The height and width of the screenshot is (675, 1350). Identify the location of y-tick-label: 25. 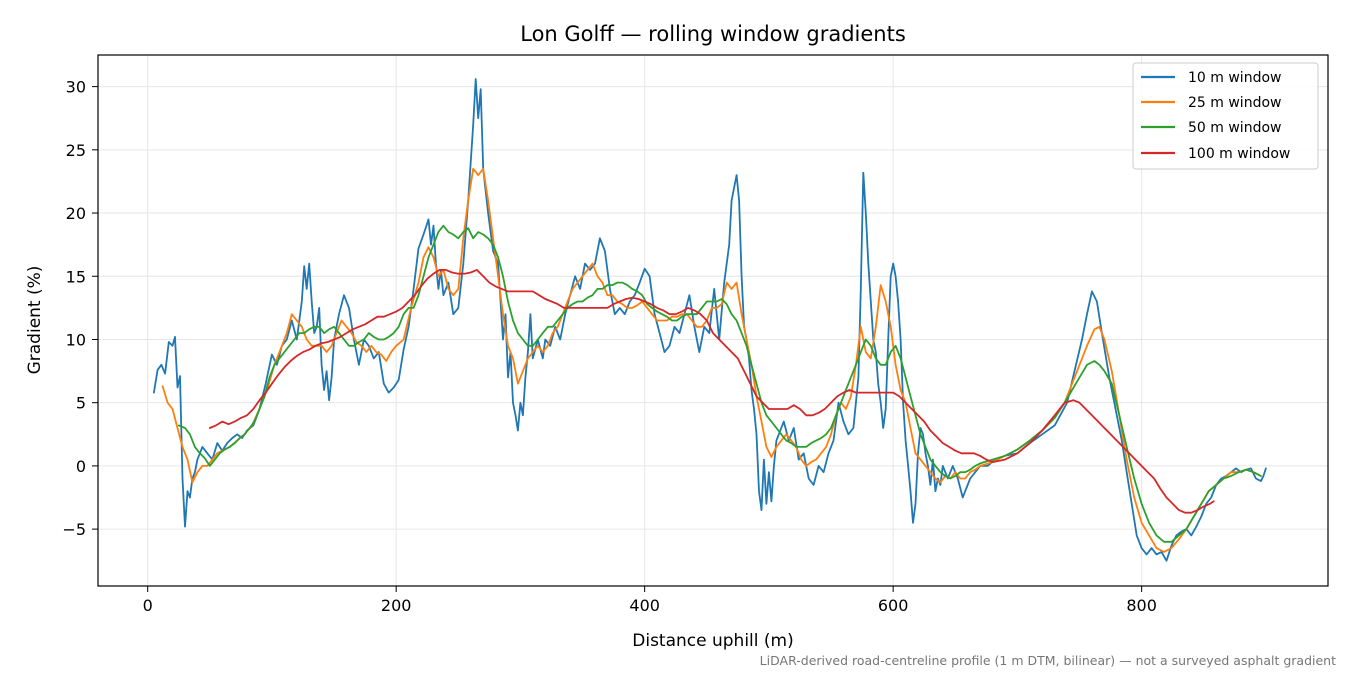
(76, 150).